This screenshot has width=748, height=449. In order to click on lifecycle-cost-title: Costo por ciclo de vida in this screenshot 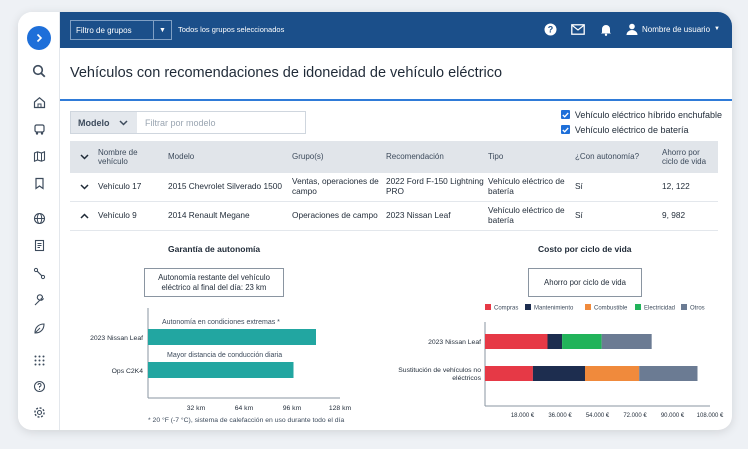, I will do `click(585, 249)`.